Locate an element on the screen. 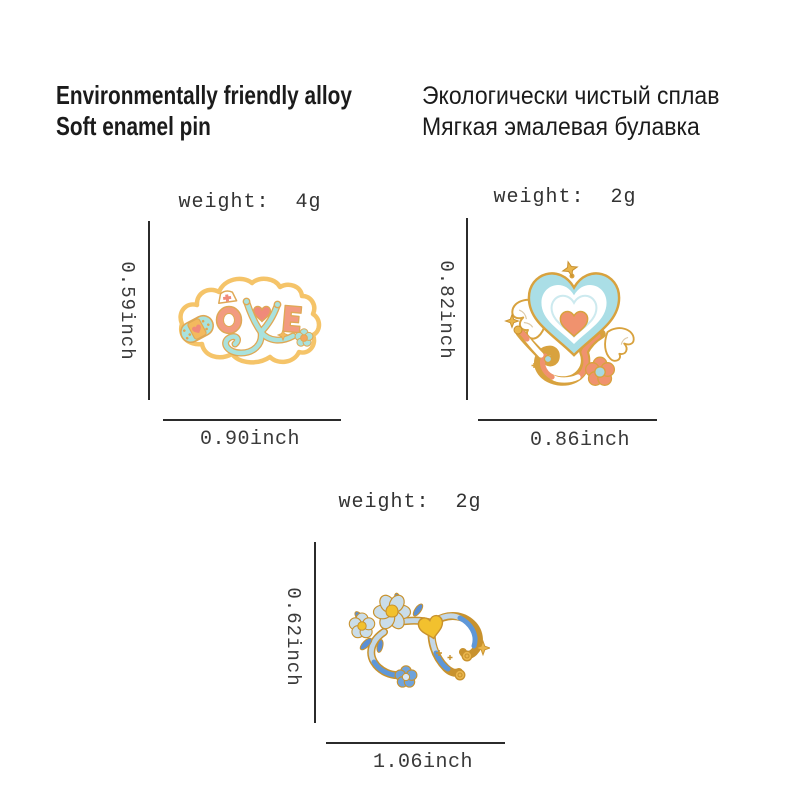  weight-label-love-pin: weight: 4g is located at coordinates (250, 202).